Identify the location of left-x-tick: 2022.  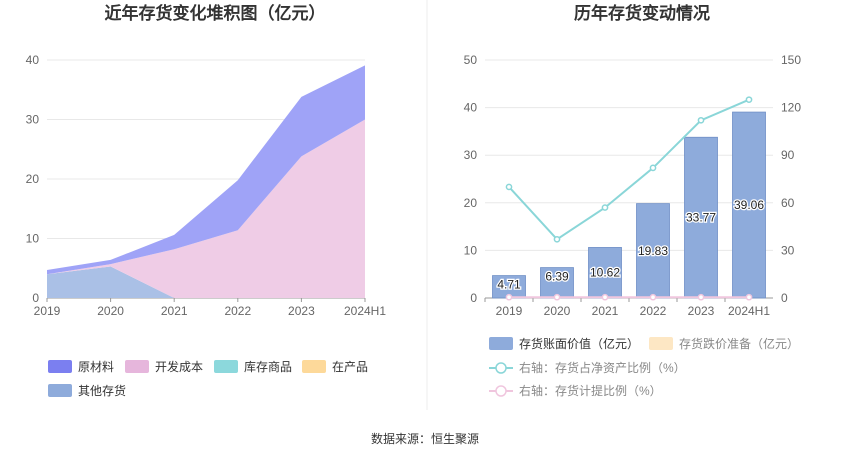
(237, 311).